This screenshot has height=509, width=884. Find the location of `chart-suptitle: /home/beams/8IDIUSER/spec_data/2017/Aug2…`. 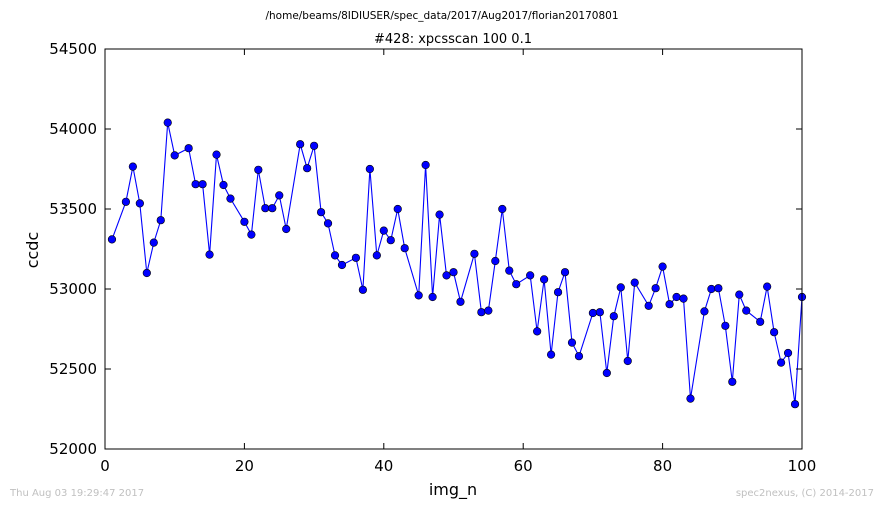

chart-suptitle: /home/beams/8IDIUSER/spec_data/2017/Aug2… is located at coordinates (441, 16).